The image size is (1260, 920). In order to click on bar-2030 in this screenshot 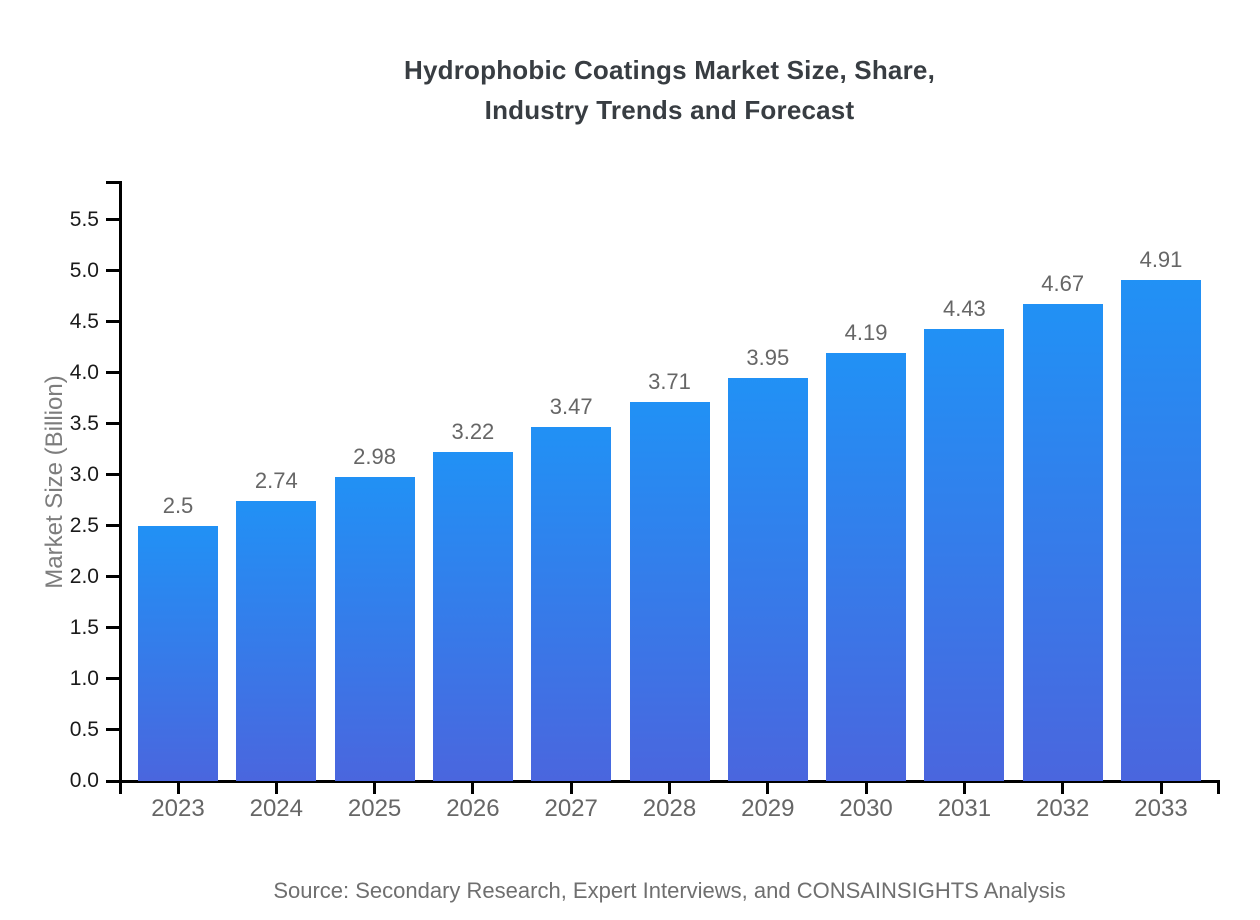, I will do `click(866, 567)`.